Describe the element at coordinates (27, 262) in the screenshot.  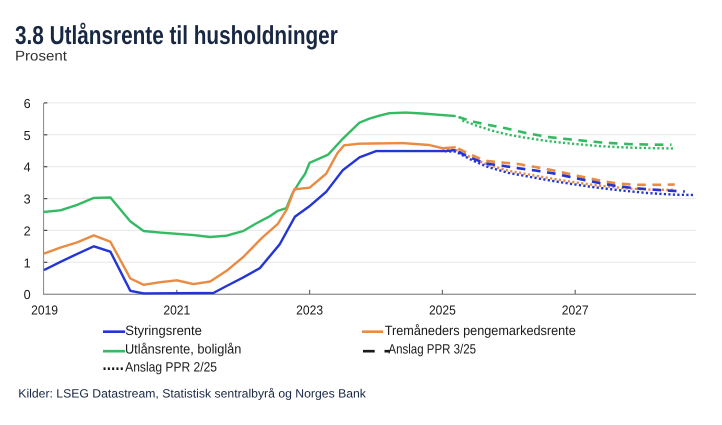
I see `svg-text: 1` at that location.